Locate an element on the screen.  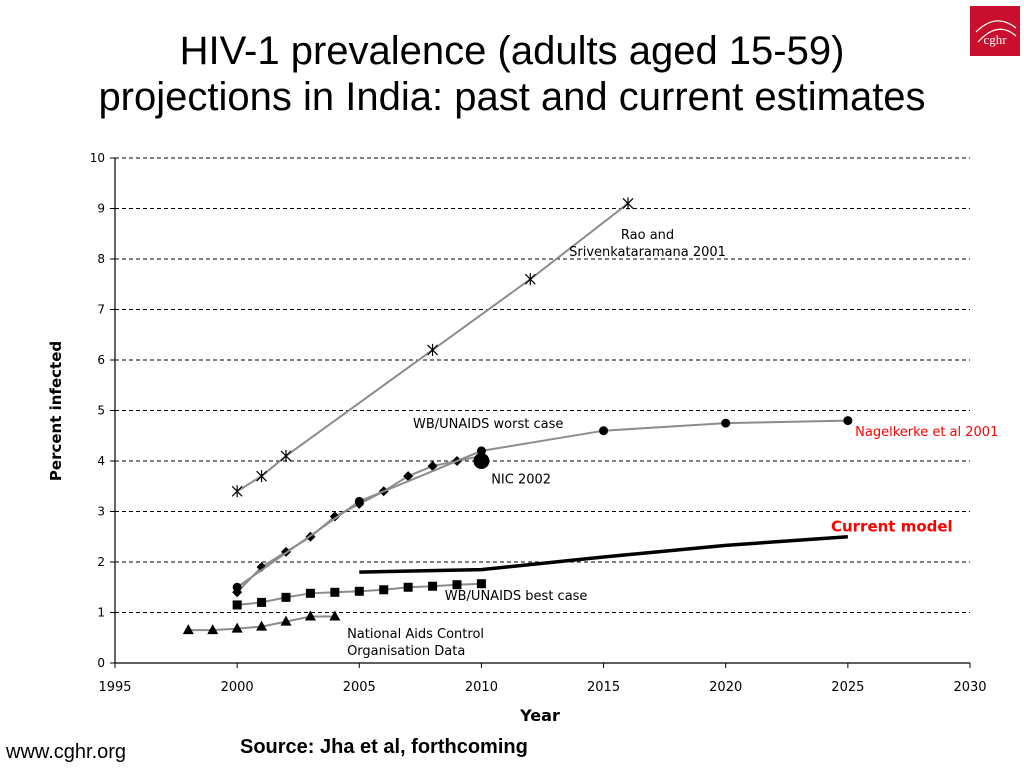
y-tick-label: 8 is located at coordinates (101, 259).